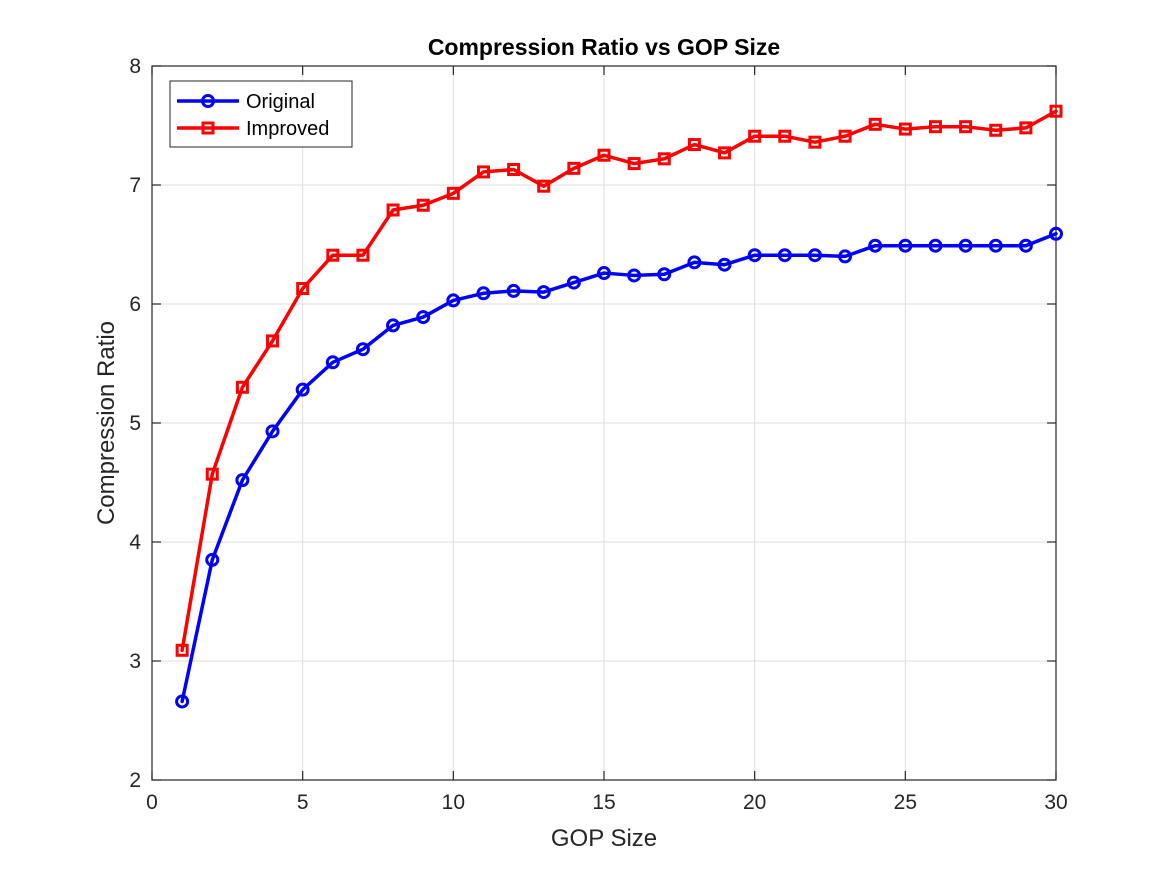  Describe the element at coordinates (106, 423) in the screenshot. I see `y-axis-label: Compression Ratio` at that location.